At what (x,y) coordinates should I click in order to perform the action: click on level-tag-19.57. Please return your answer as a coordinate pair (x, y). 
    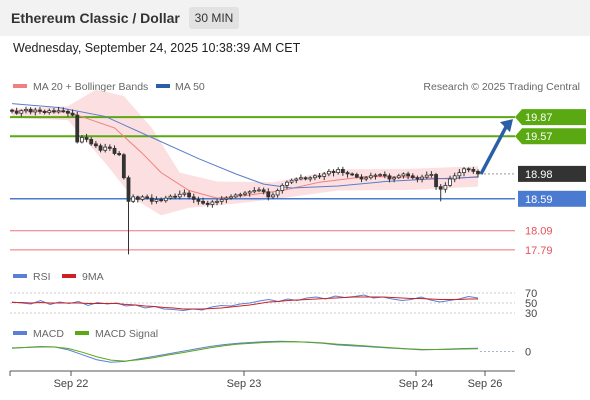
    Looking at the image, I should click on (550, 136).